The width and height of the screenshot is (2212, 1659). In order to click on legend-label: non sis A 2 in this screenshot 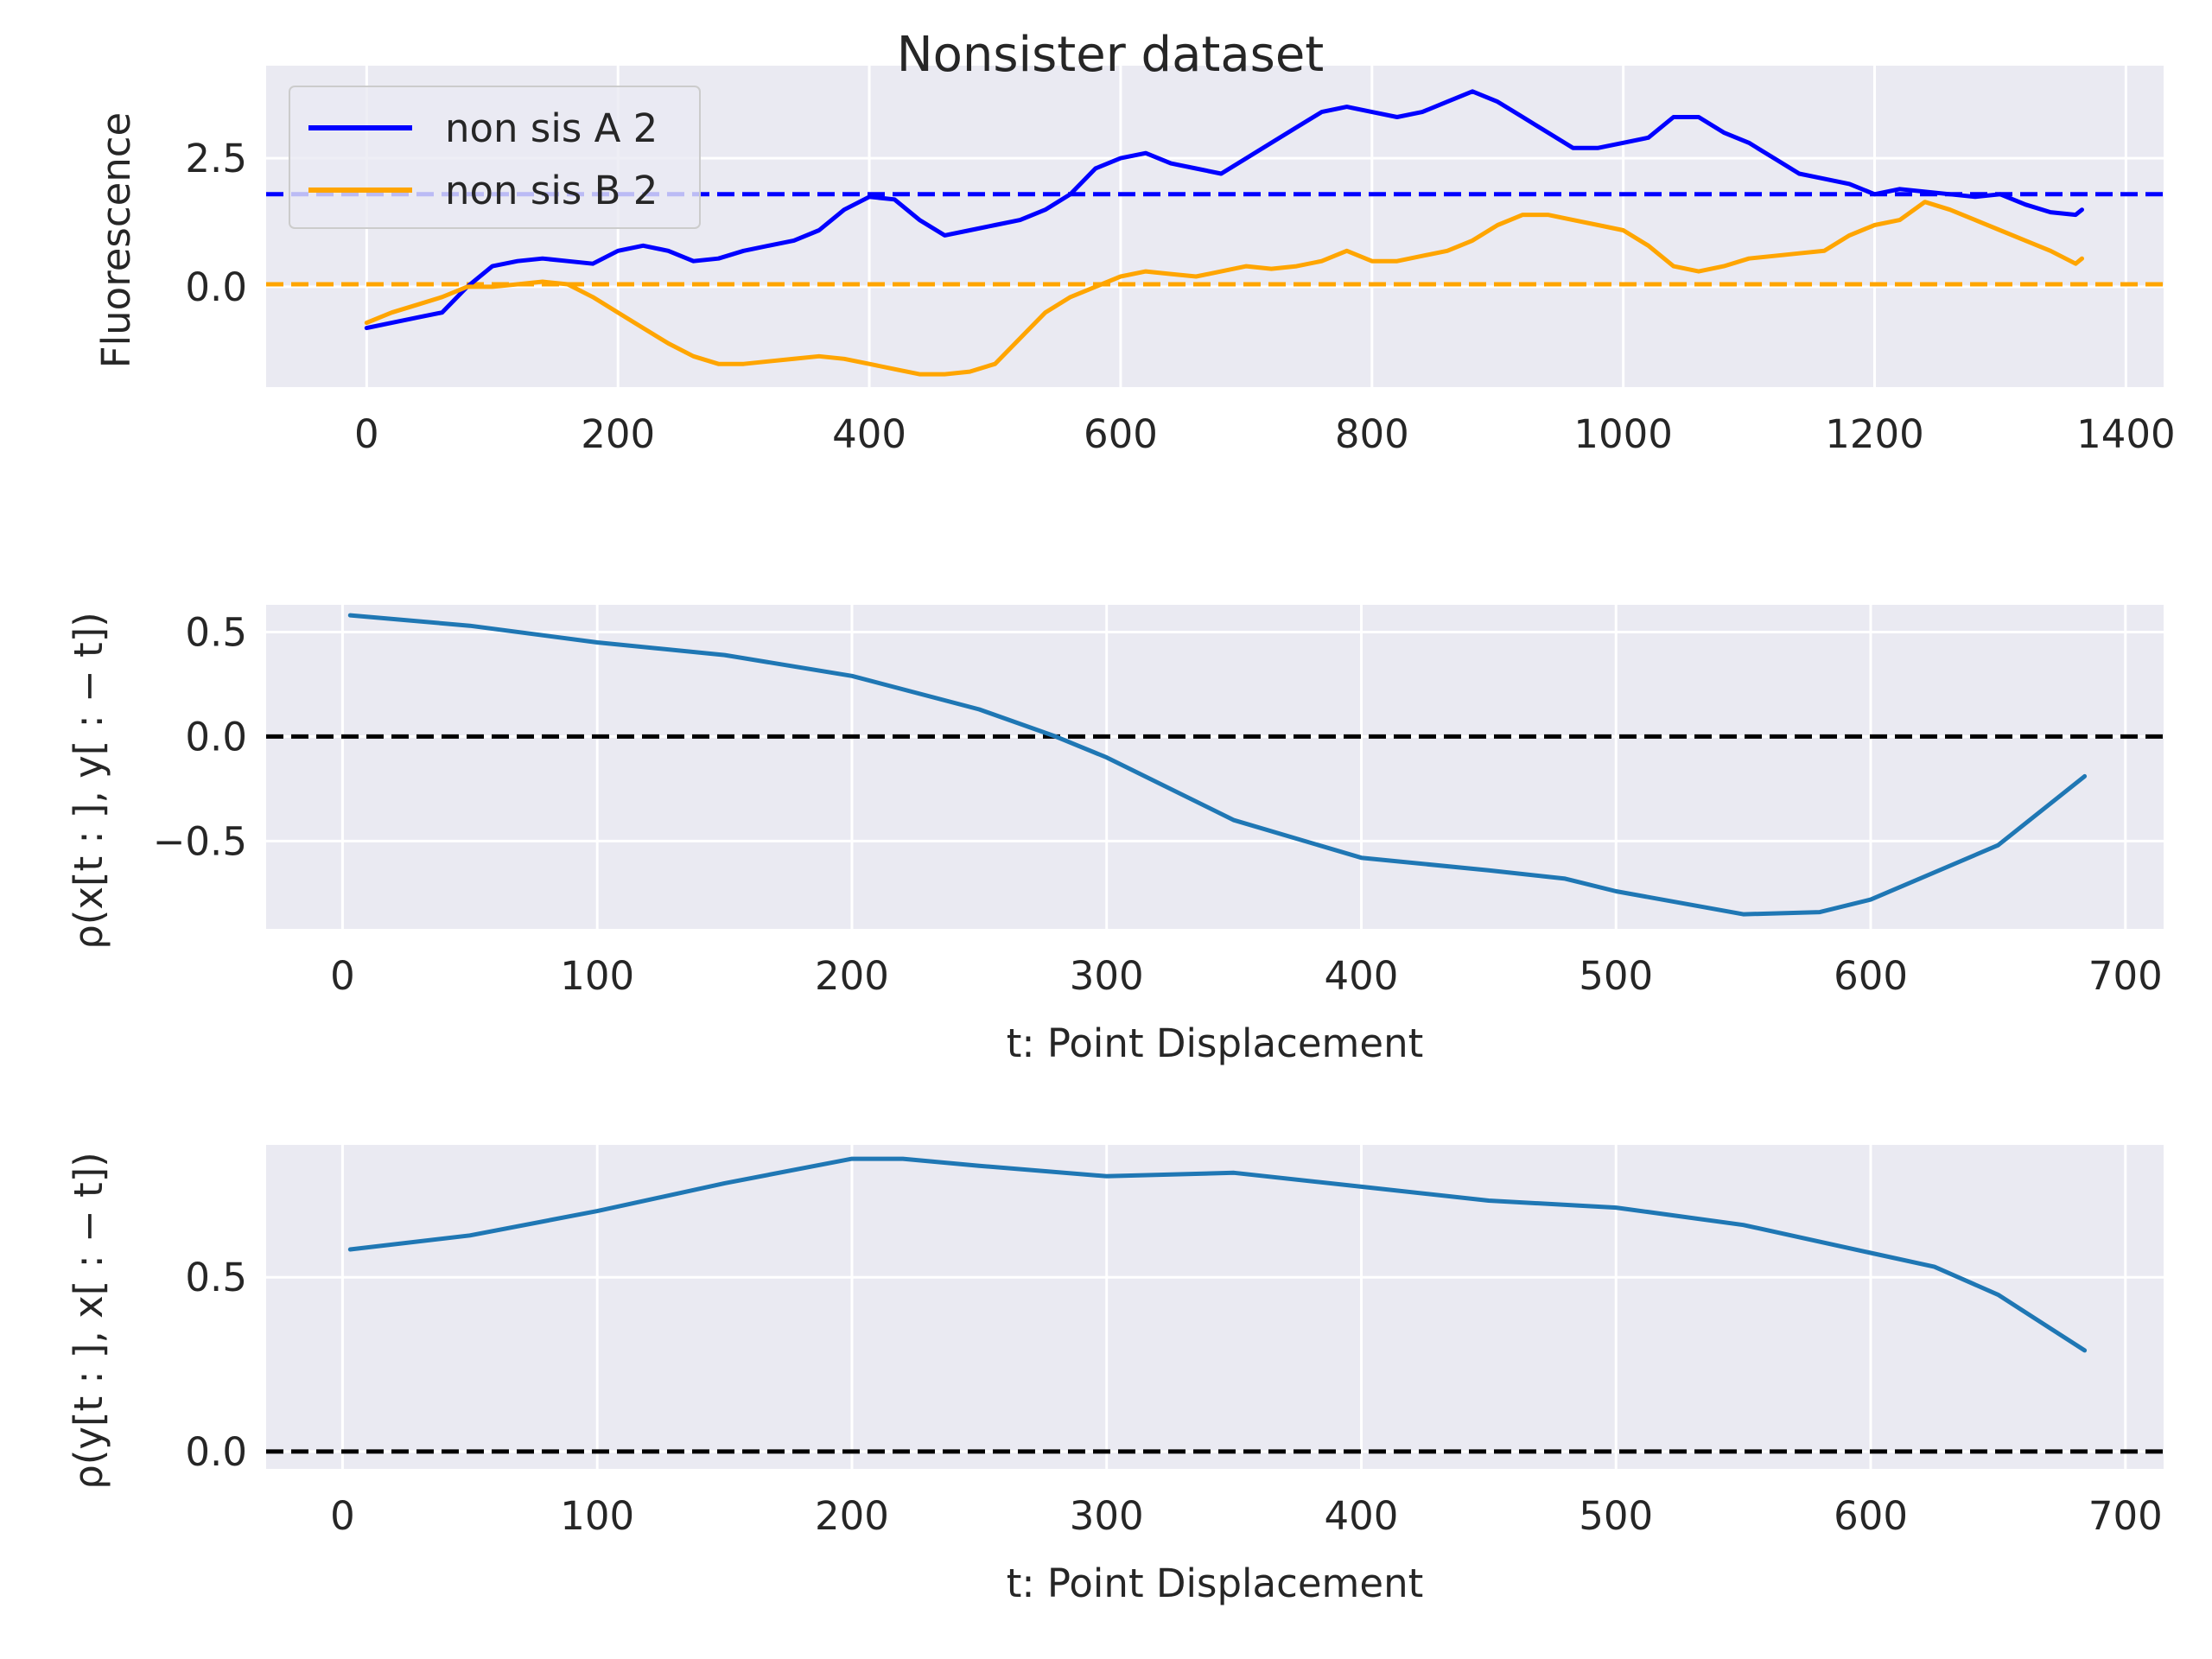, I will do `click(551, 128)`.